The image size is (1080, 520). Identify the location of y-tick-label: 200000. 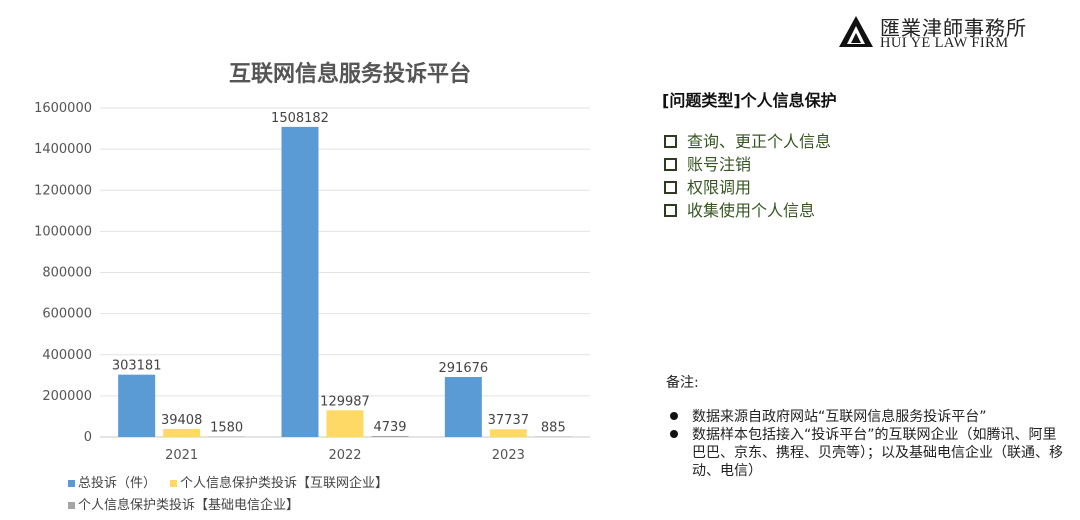
(67, 396).